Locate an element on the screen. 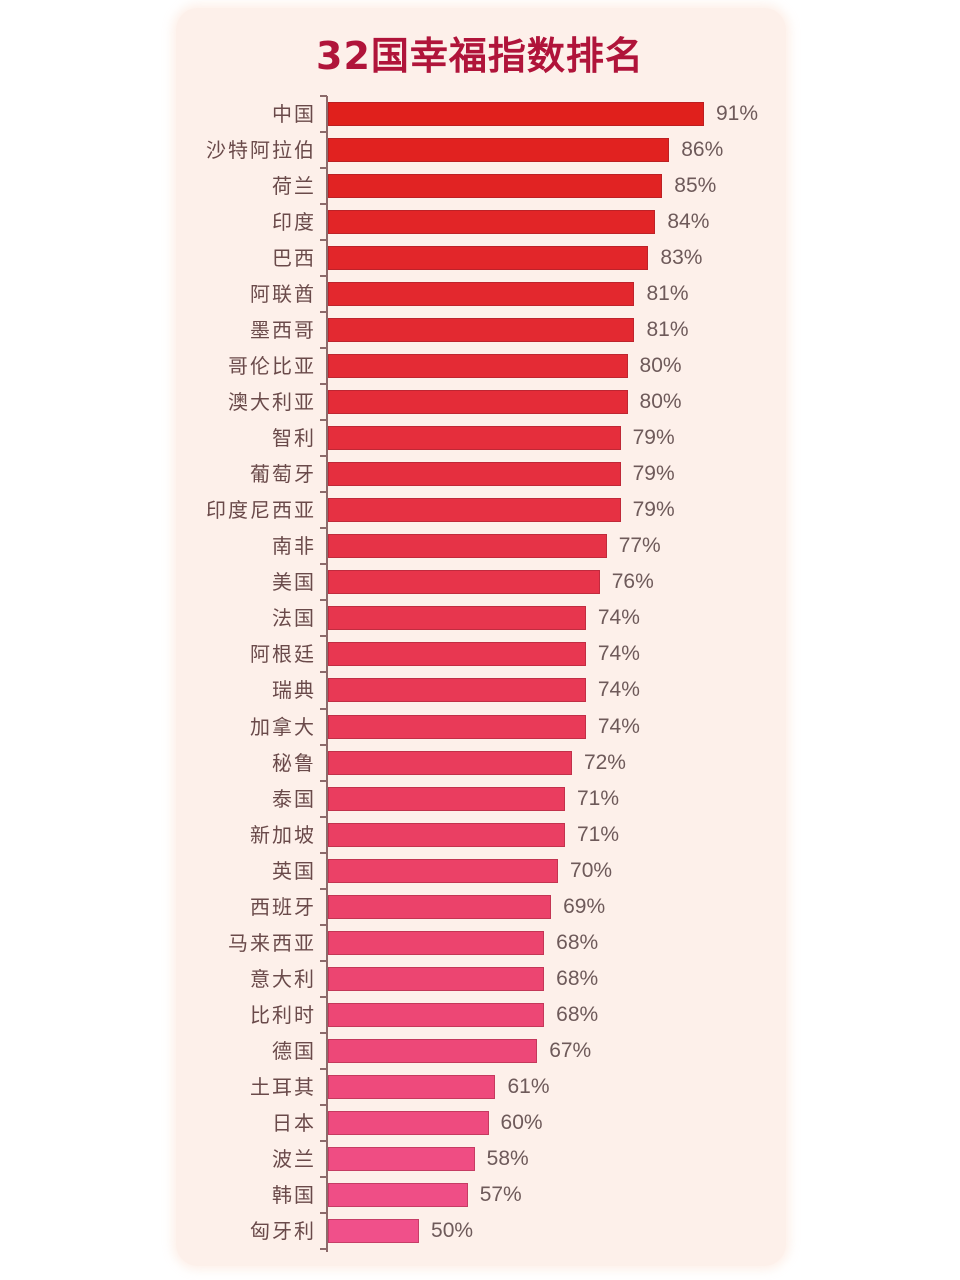 This screenshot has width=960, height=1280. value-label: 61% is located at coordinates (528, 1086).